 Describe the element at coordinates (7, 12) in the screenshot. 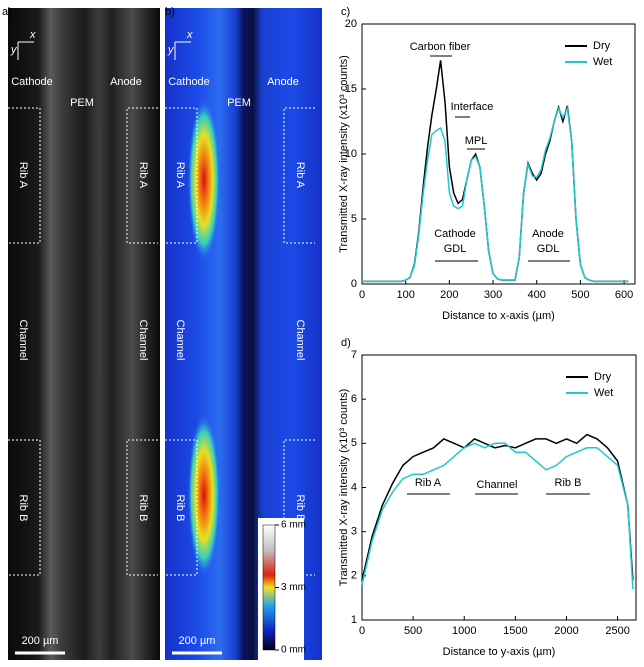

I see `panel-label: a)` at that location.